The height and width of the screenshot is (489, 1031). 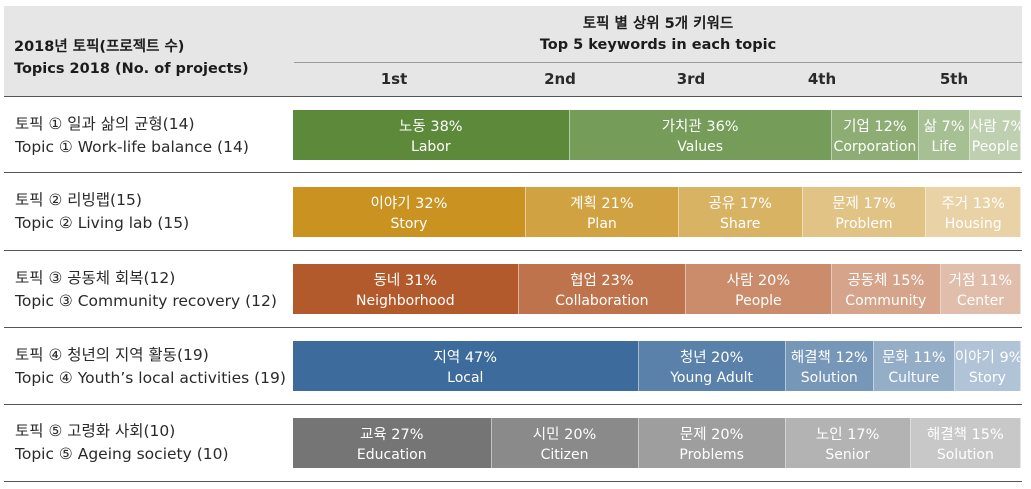 What do you see at coordinates (78, 200) in the screenshot?
I see `topic-label-ko: 토픽 ② 리빙랩(15)` at bounding box center [78, 200].